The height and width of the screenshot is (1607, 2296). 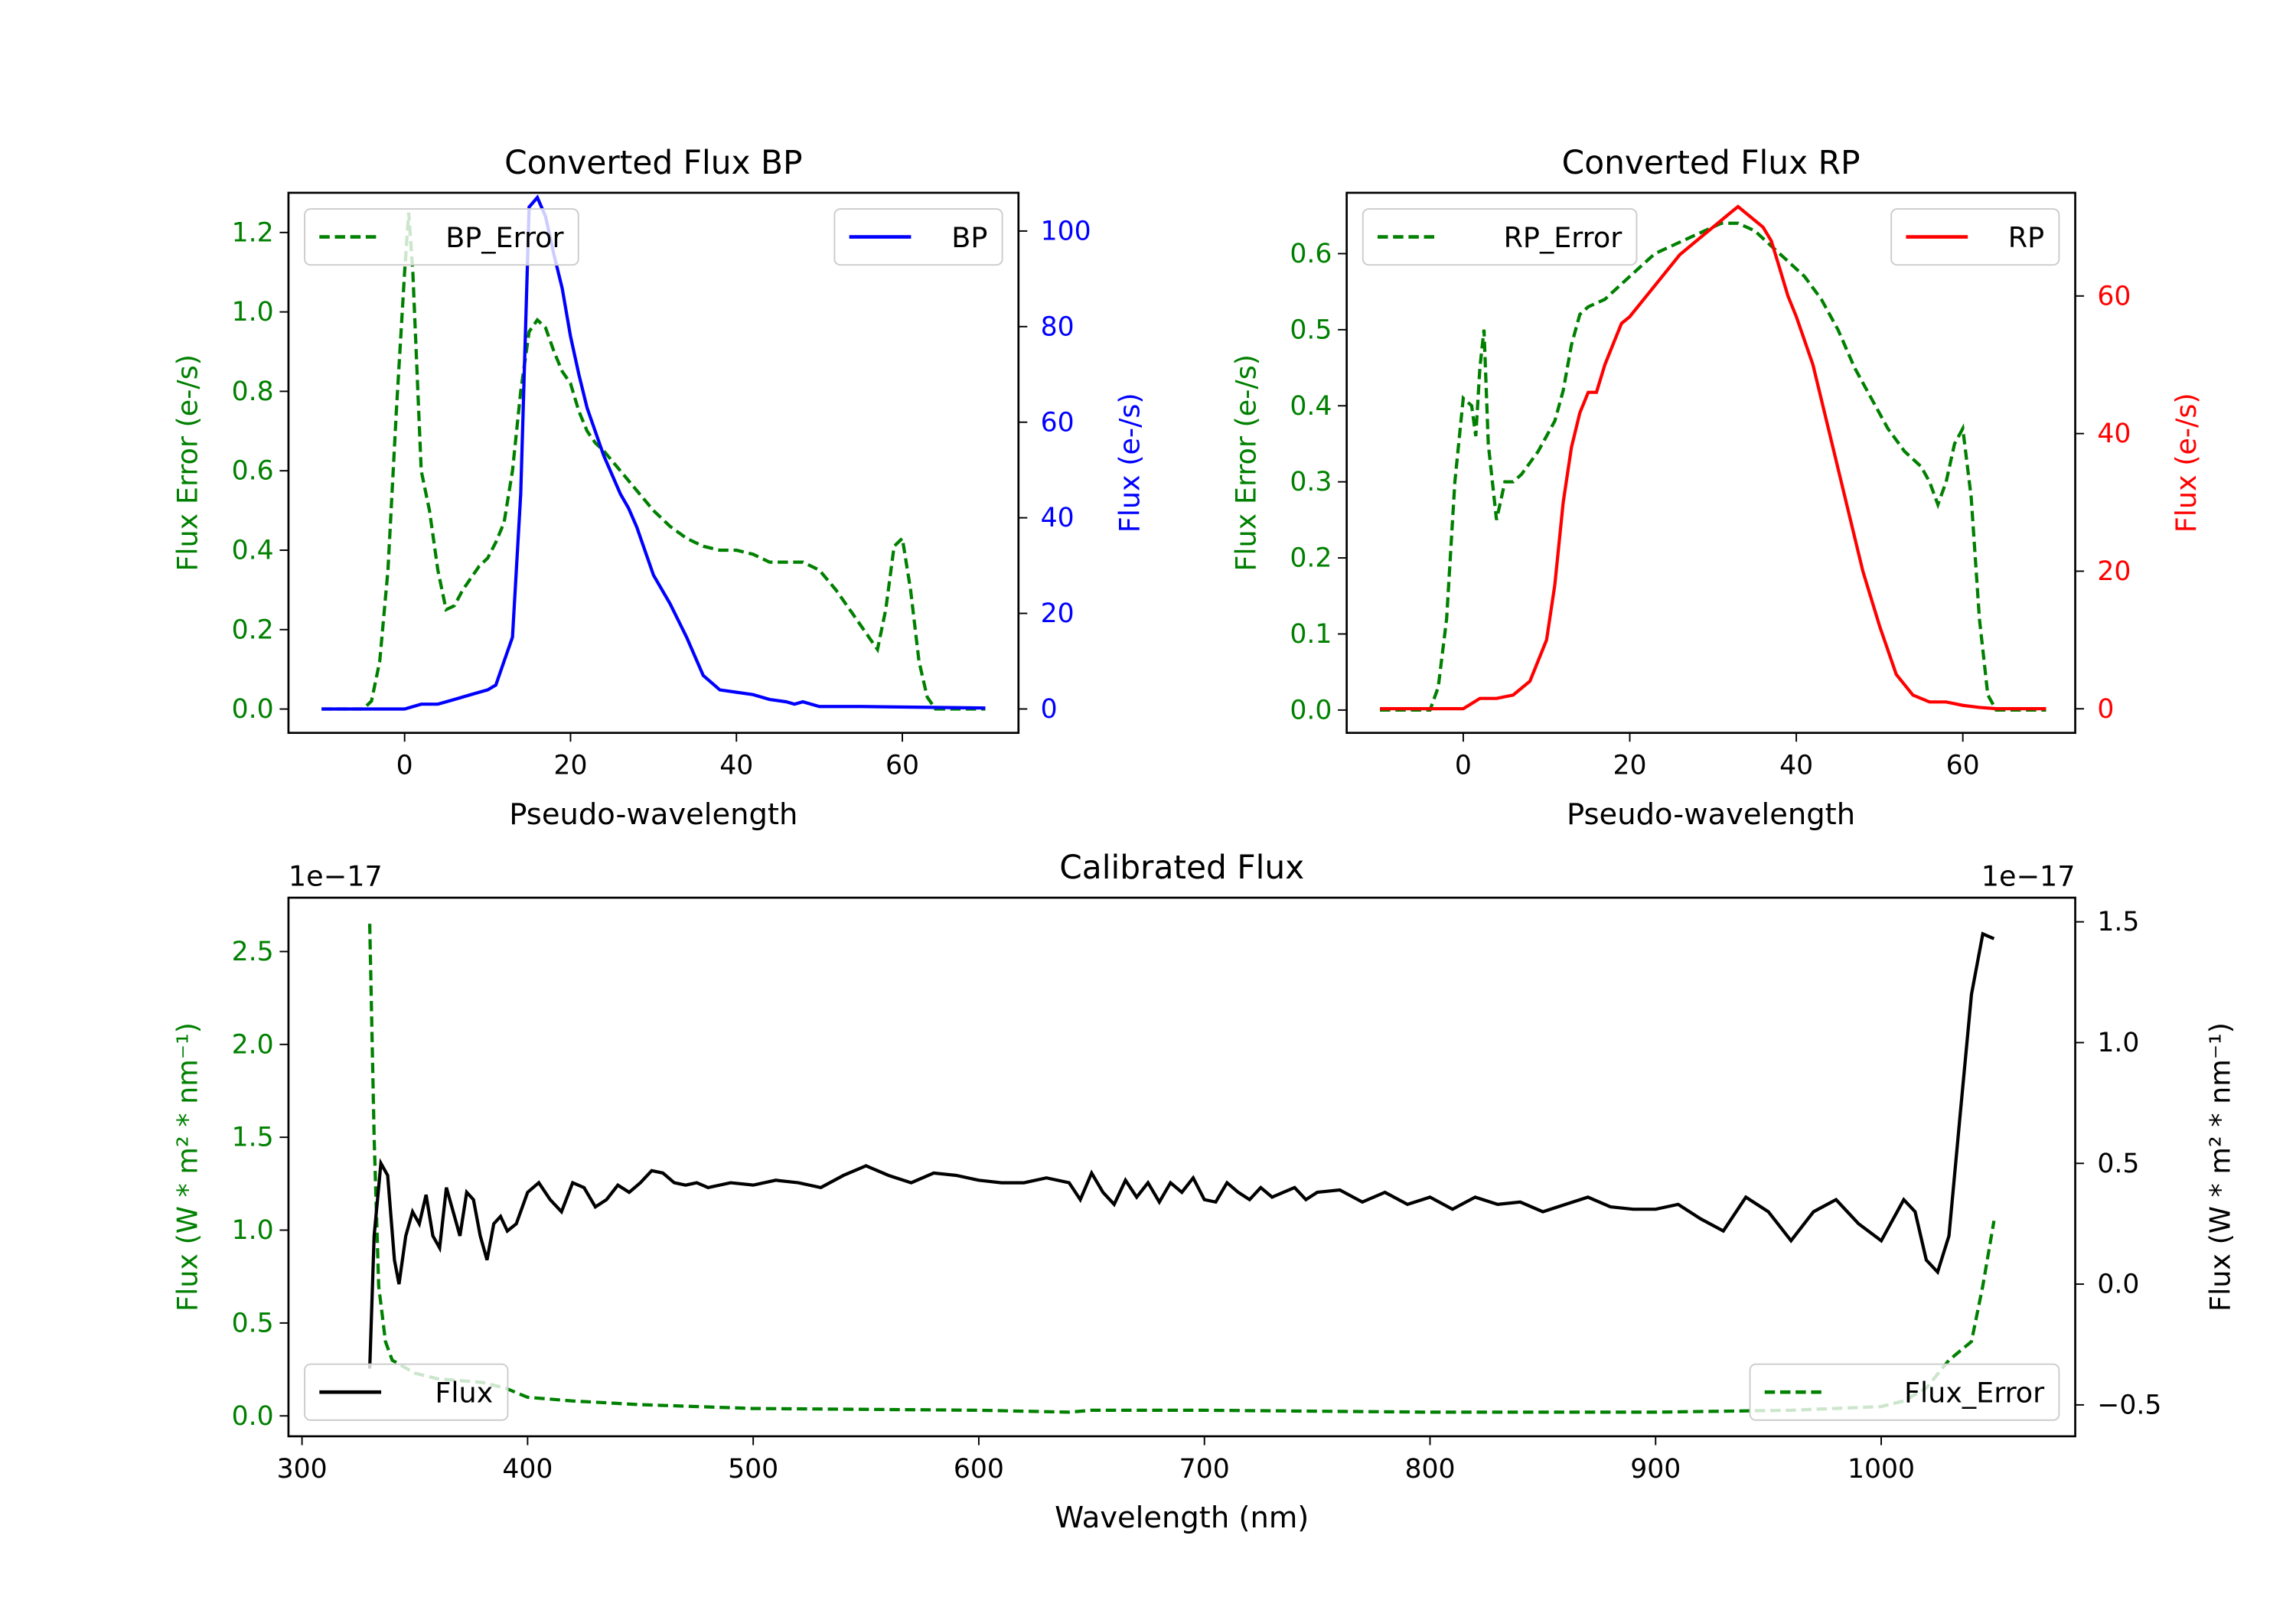 What do you see at coordinates (253, 952) in the screenshot?
I see `y-left-tick-label: 2.5` at bounding box center [253, 952].